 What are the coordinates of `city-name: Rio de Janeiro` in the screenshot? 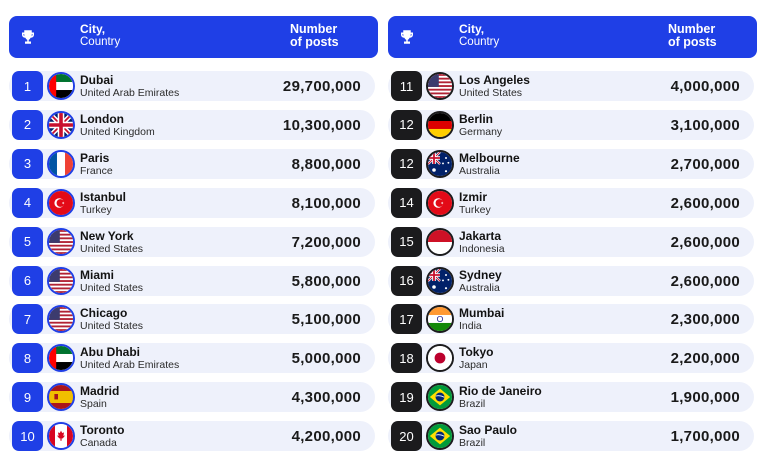 It's located at (500, 391).